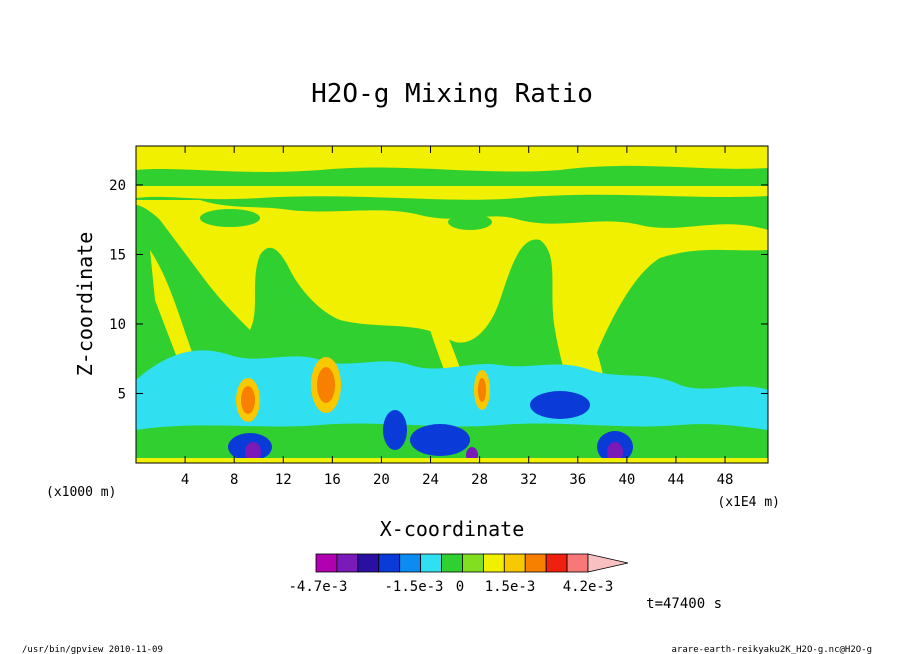  What do you see at coordinates (283, 480) in the screenshot?
I see `x-tick-label: 12` at bounding box center [283, 480].